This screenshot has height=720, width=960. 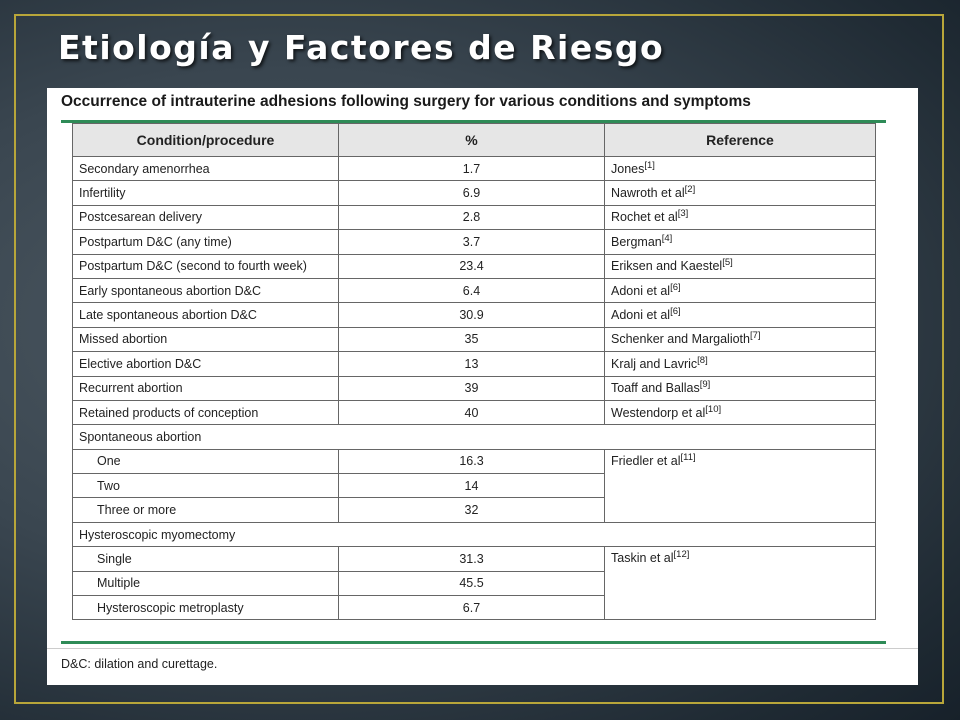 I want to click on header-row: Condition/procedure % Reference, so click(x=474, y=140).